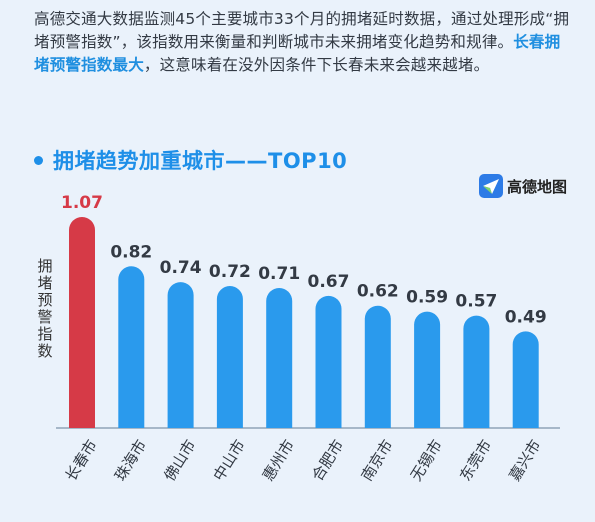 This screenshot has width=595, height=522. I want to click on category-label: 嘉兴市, so click(524, 461).